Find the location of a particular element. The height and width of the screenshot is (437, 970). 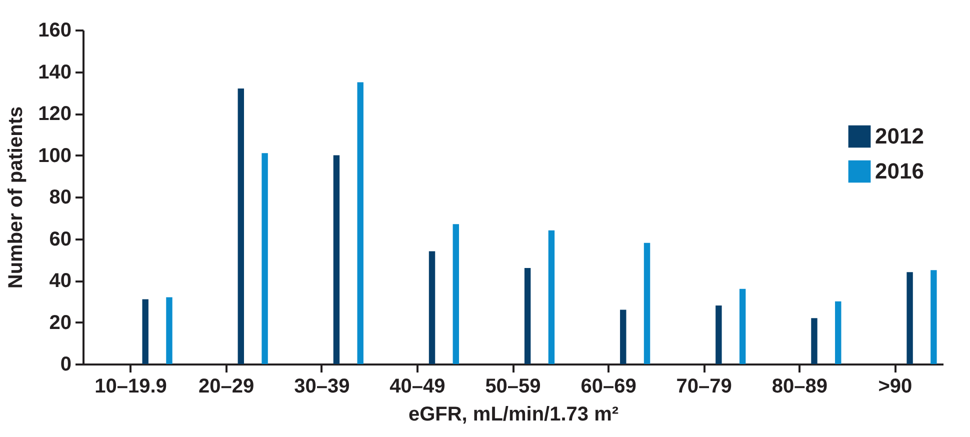

y-tick-label: 100 is located at coordinates (55, 155).